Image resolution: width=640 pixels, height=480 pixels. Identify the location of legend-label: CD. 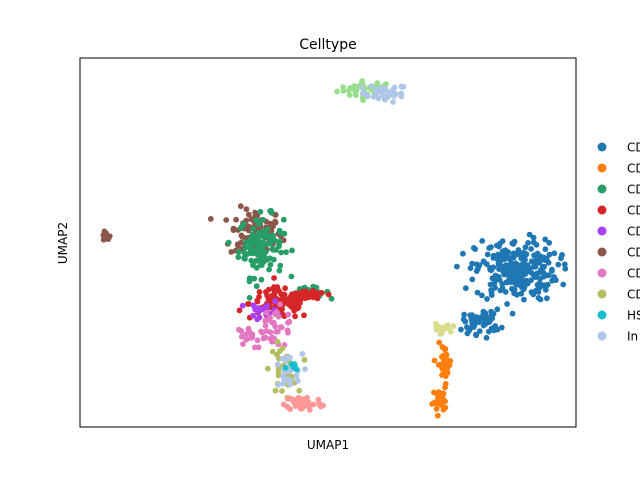
(633, 169).